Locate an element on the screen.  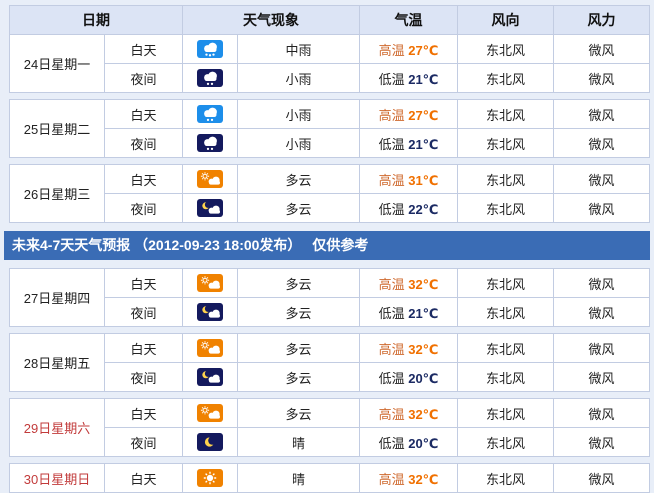
date-cell: 25日星期二 is located at coordinates (57, 128).